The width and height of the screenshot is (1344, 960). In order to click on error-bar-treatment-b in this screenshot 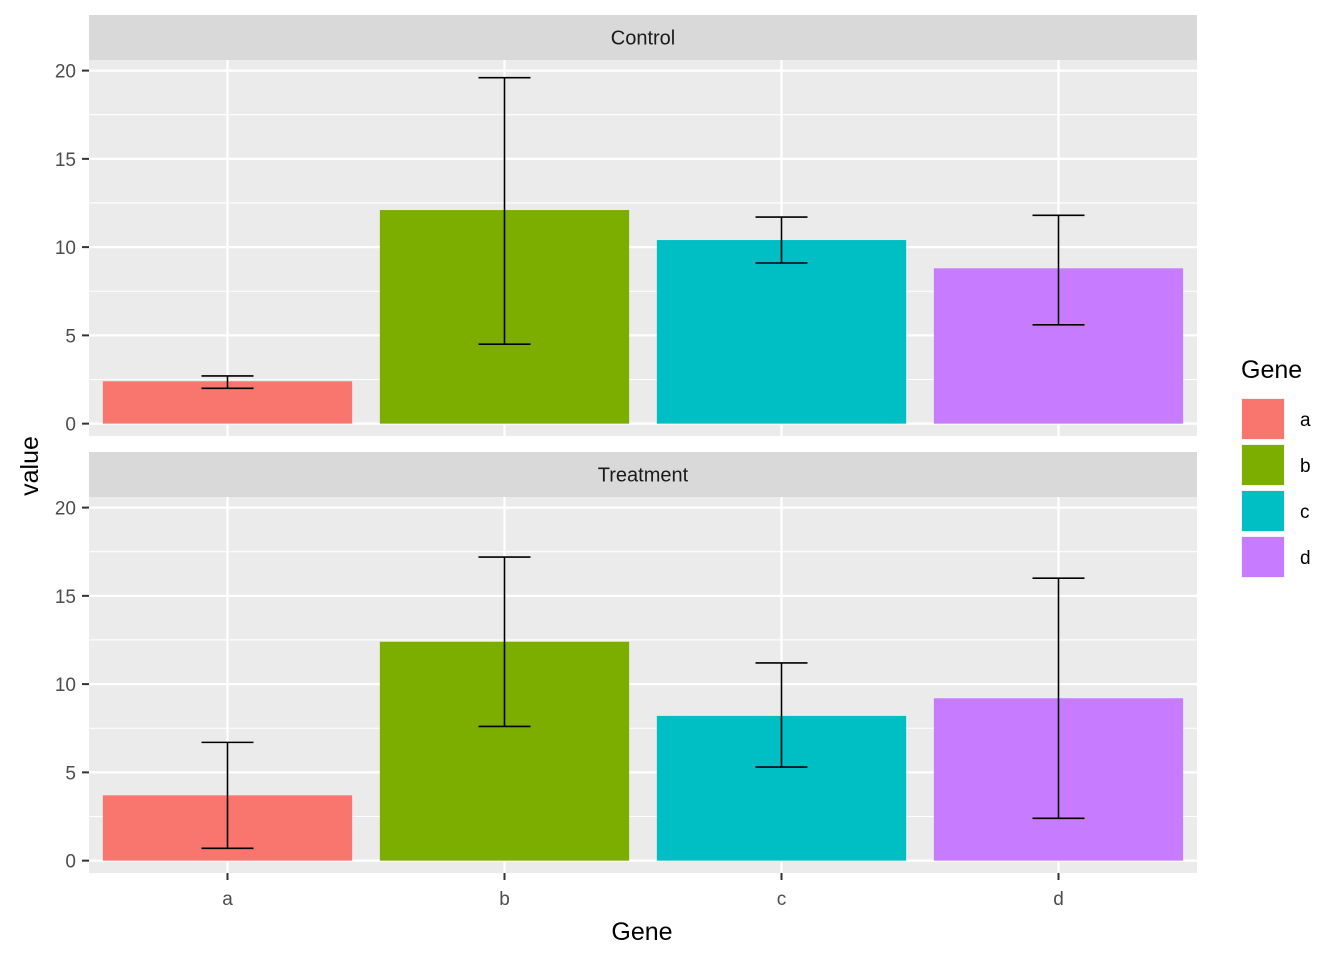, I will do `click(504, 642)`.